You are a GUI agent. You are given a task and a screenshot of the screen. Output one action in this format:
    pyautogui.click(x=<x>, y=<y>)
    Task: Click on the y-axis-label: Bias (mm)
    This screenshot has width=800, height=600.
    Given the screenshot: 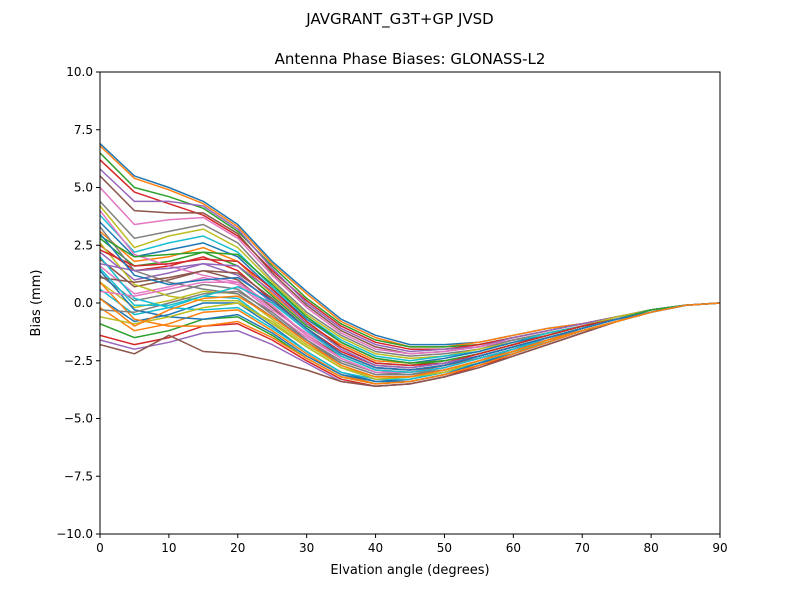 What is the action you would take?
    pyautogui.click(x=36, y=303)
    